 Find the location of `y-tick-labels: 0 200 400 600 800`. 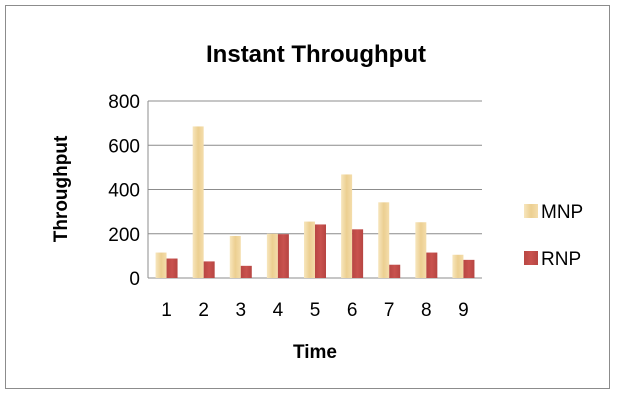

y-tick-labels: 0 200 400 600 800 is located at coordinates (124, 191).